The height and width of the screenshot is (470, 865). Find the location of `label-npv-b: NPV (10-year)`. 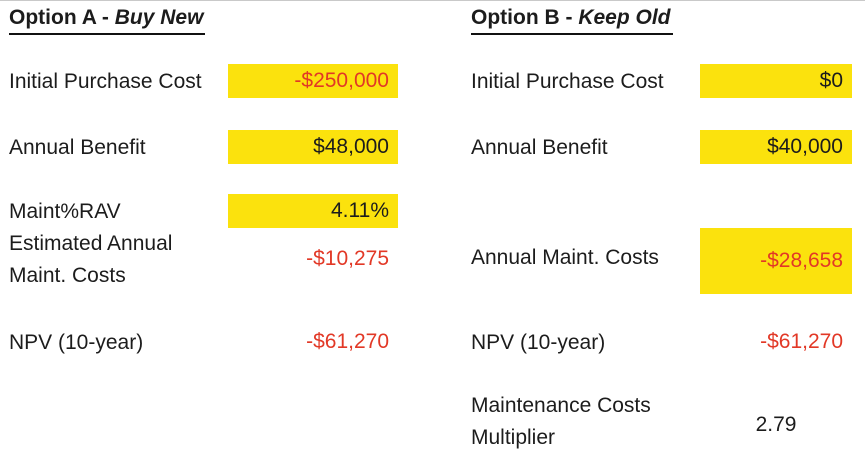

label-npv-b: NPV (10-year) is located at coordinates (538, 342).